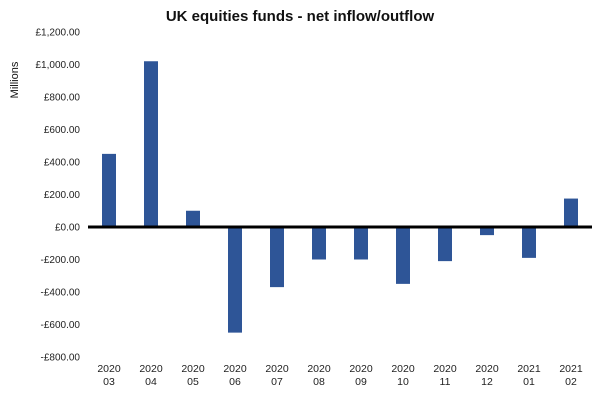 This screenshot has width=600, height=401. I want to click on y-axis-label: Millions, so click(15, 79).